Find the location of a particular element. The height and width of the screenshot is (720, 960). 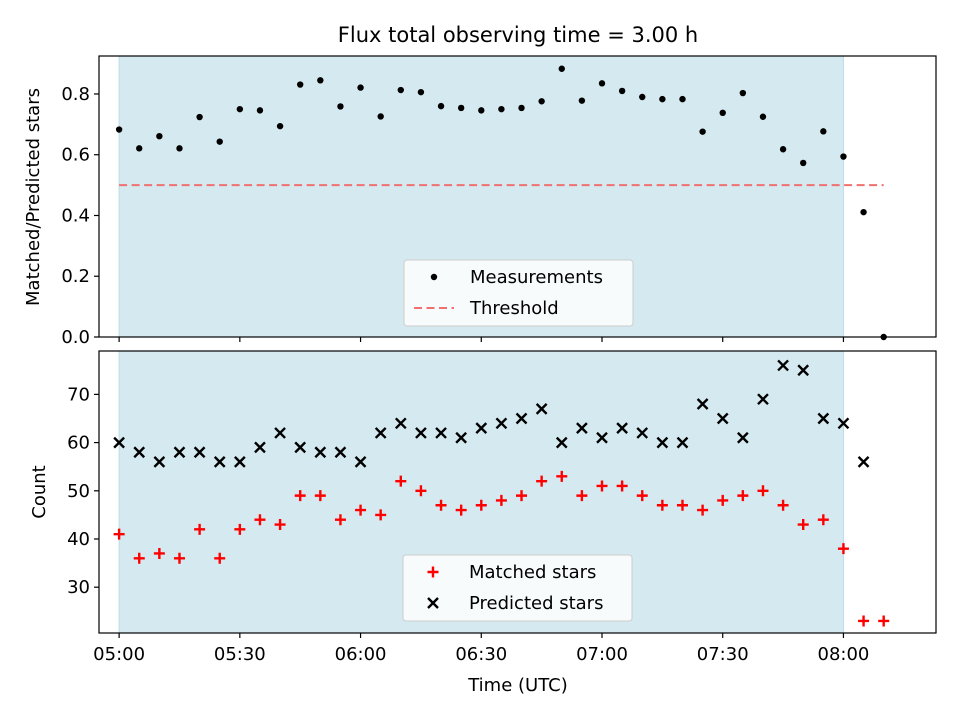

x-tick-label: 06:00 is located at coordinates (361, 654).